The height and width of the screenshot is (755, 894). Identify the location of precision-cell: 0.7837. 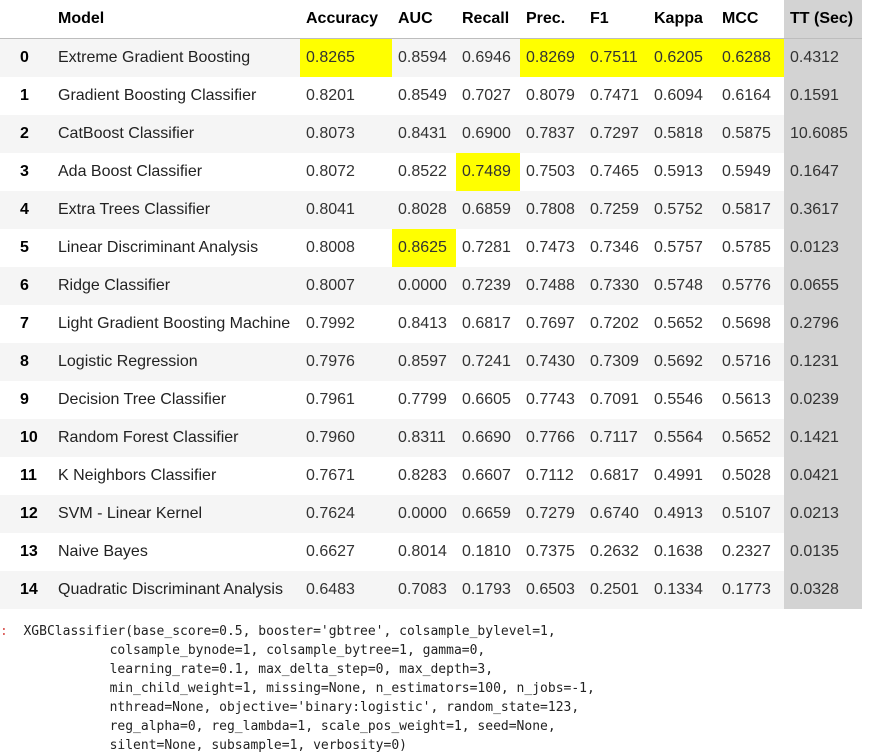
(552, 134).